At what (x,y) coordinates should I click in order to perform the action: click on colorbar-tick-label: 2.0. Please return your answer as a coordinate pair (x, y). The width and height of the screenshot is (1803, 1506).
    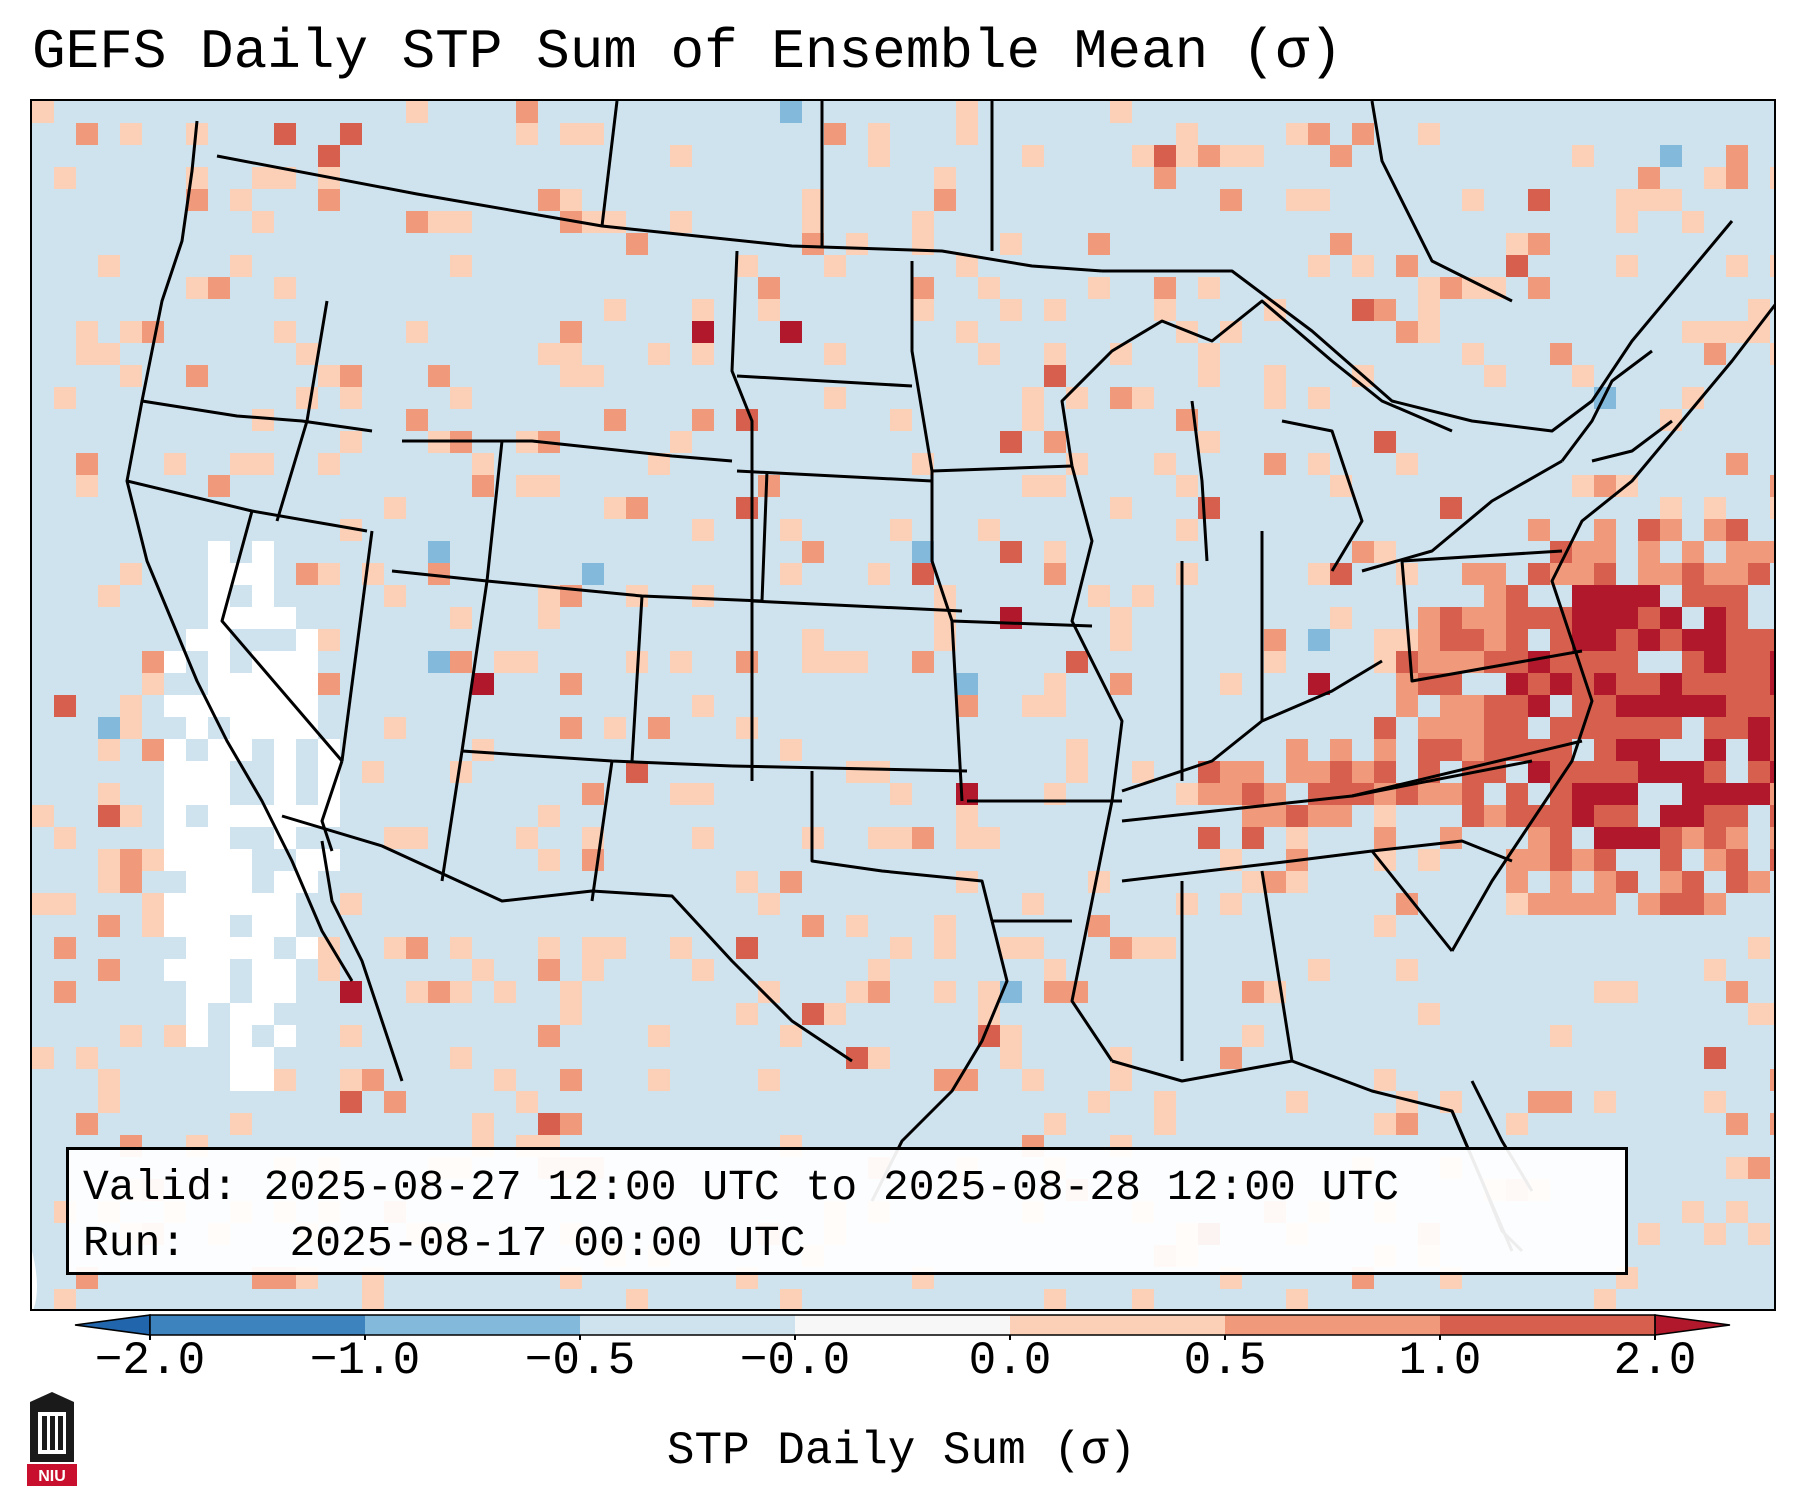
    Looking at the image, I should click on (1655, 1361).